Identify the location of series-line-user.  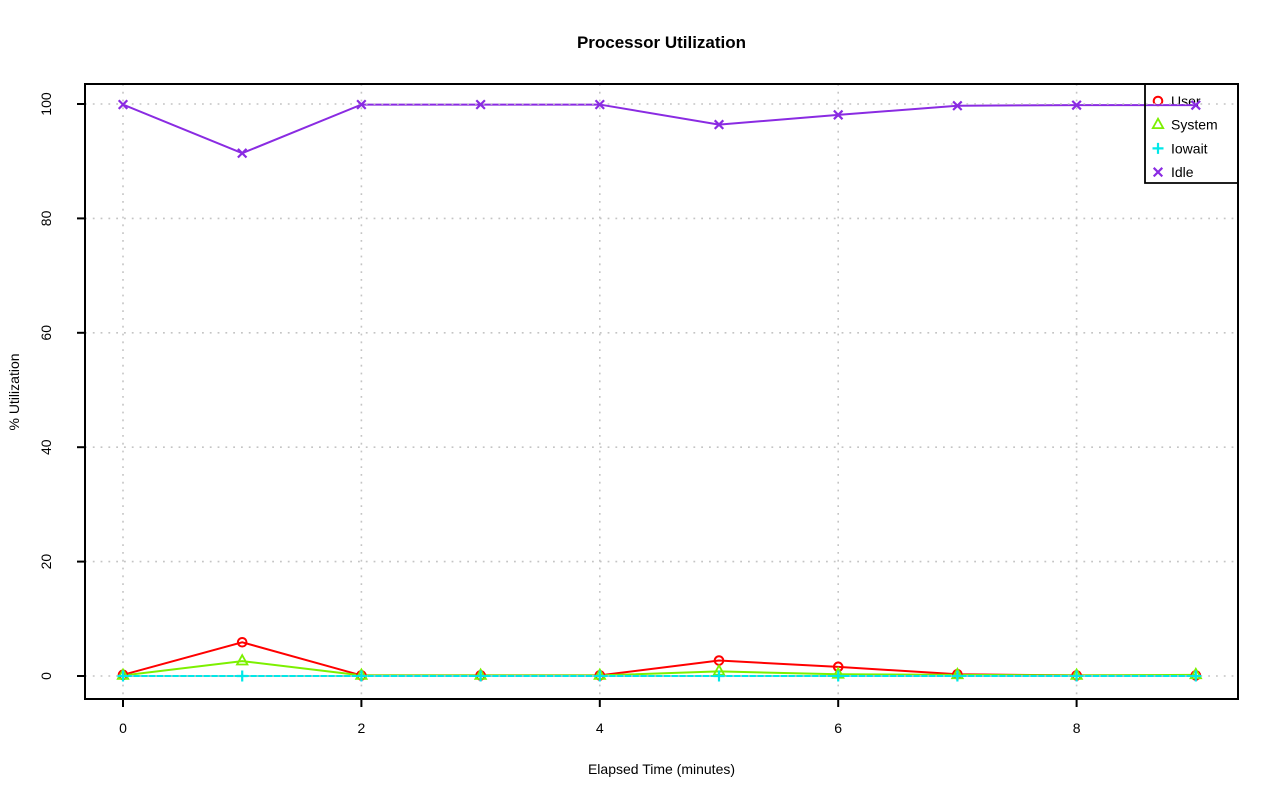
(659, 659).